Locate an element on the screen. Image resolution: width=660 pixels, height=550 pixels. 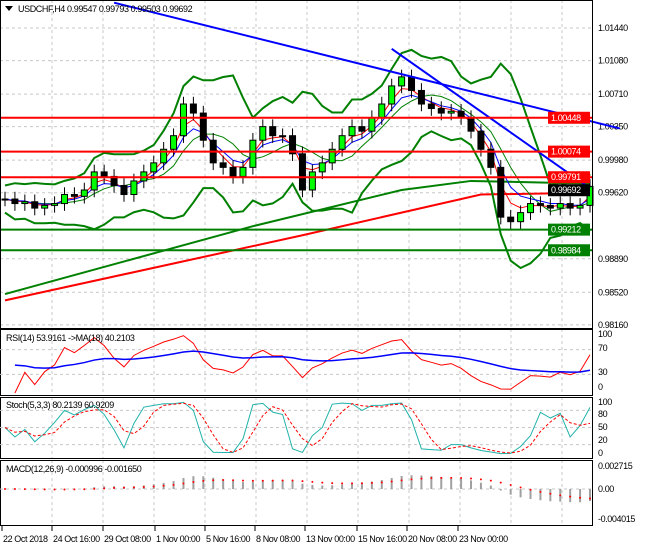
current-price-label: 0.99692 is located at coordinates (566, 190).